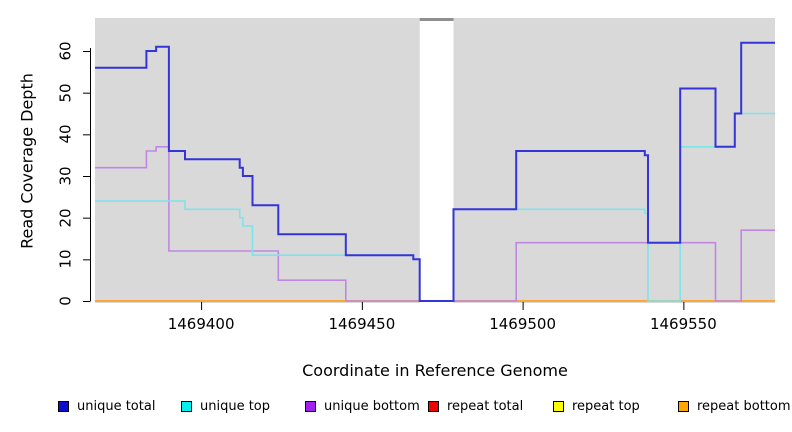 The image size is (792, 432). Describe the element at coordinates (65, 218) in the screenshot. I see `y-tick-label: 20` at that location.